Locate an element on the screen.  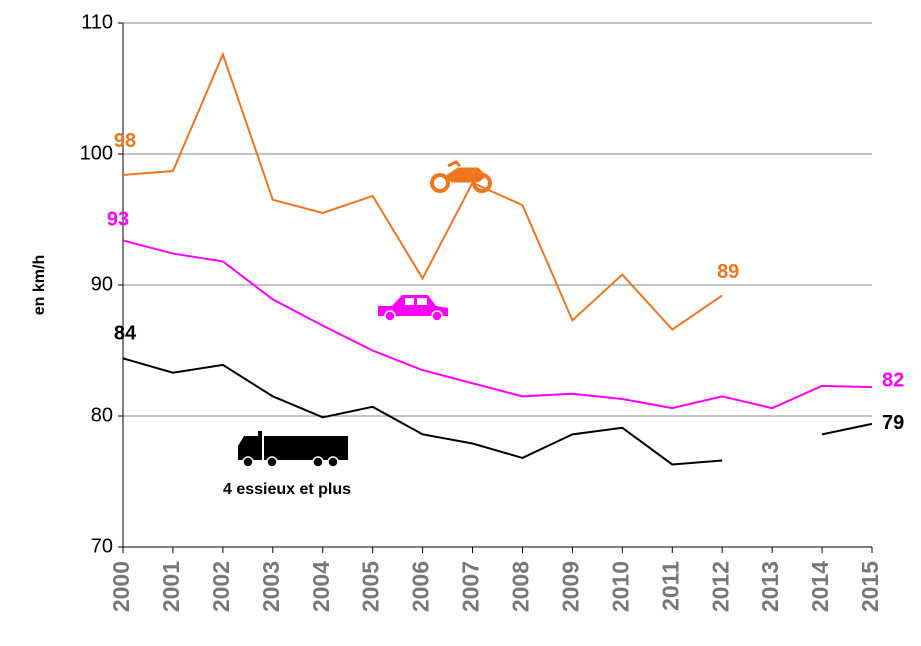
data-label: 89 is located at coordinates (728, 272).